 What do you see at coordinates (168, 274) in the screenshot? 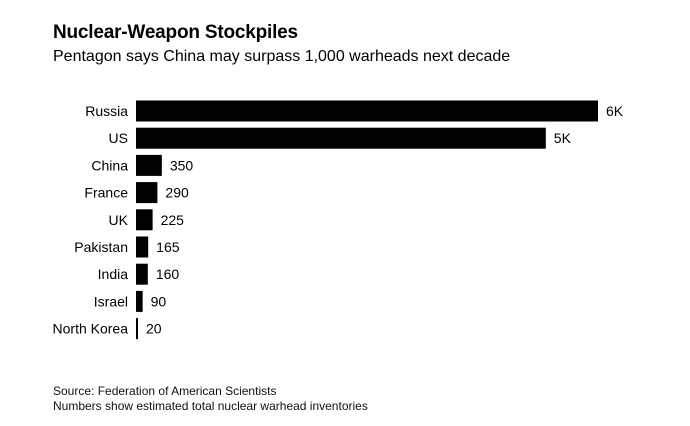
I see `value-label: 160` at bounding box center [168, 274].